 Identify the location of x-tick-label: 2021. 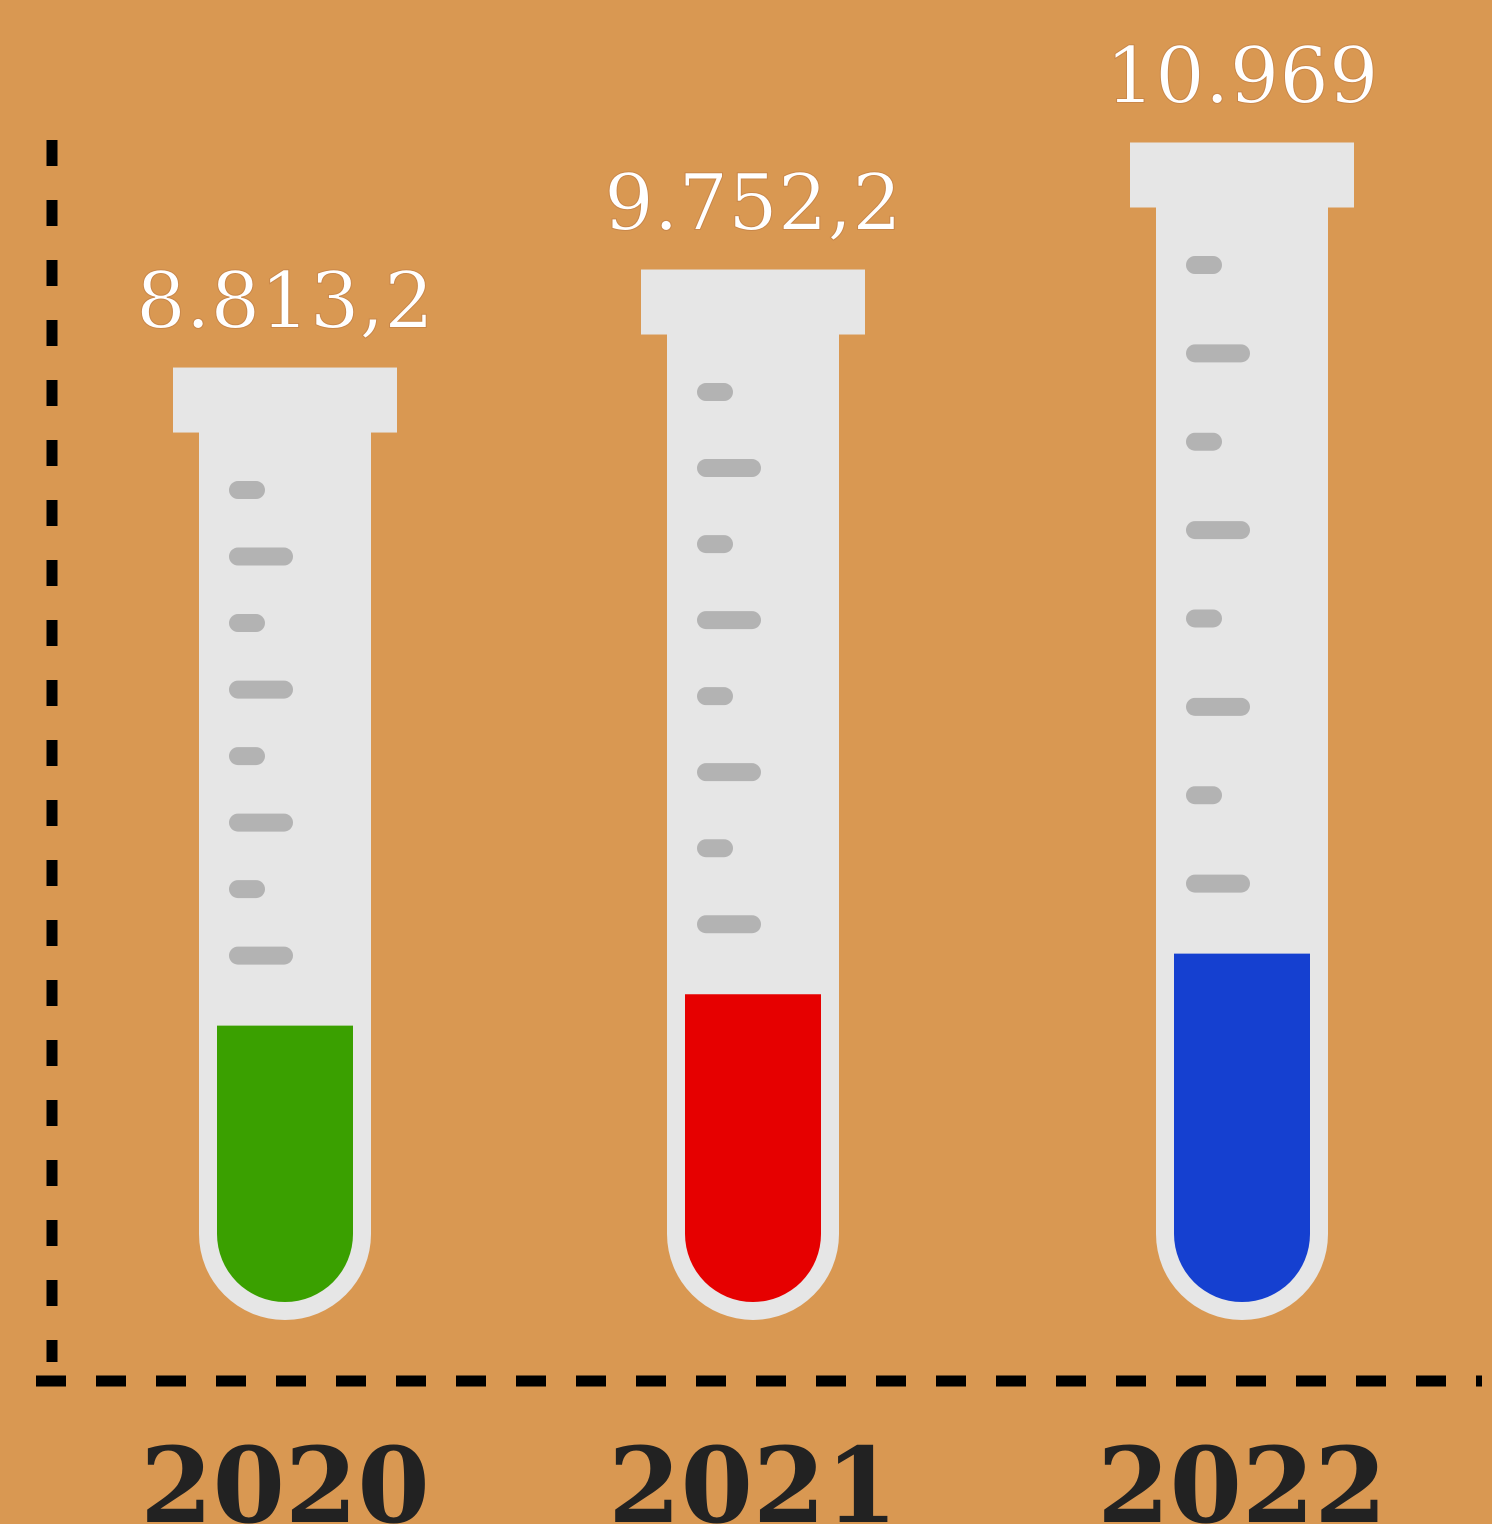
(752, 1474).